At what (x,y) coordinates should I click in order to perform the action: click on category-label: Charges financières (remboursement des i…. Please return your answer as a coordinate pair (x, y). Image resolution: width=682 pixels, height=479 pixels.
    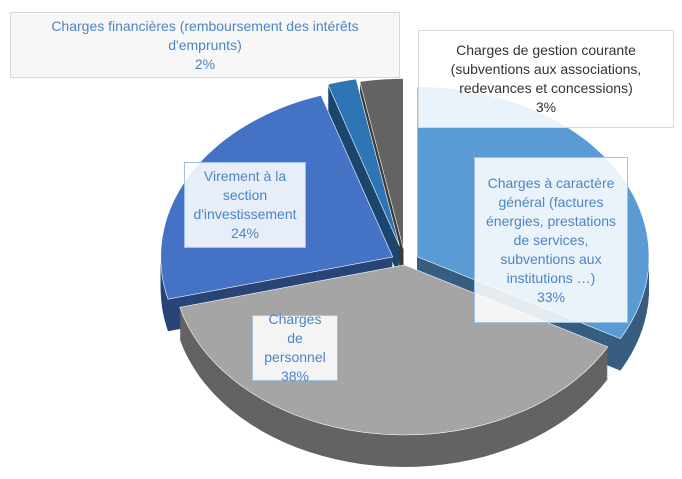
    Looking at the image, I should click on (205, 35).